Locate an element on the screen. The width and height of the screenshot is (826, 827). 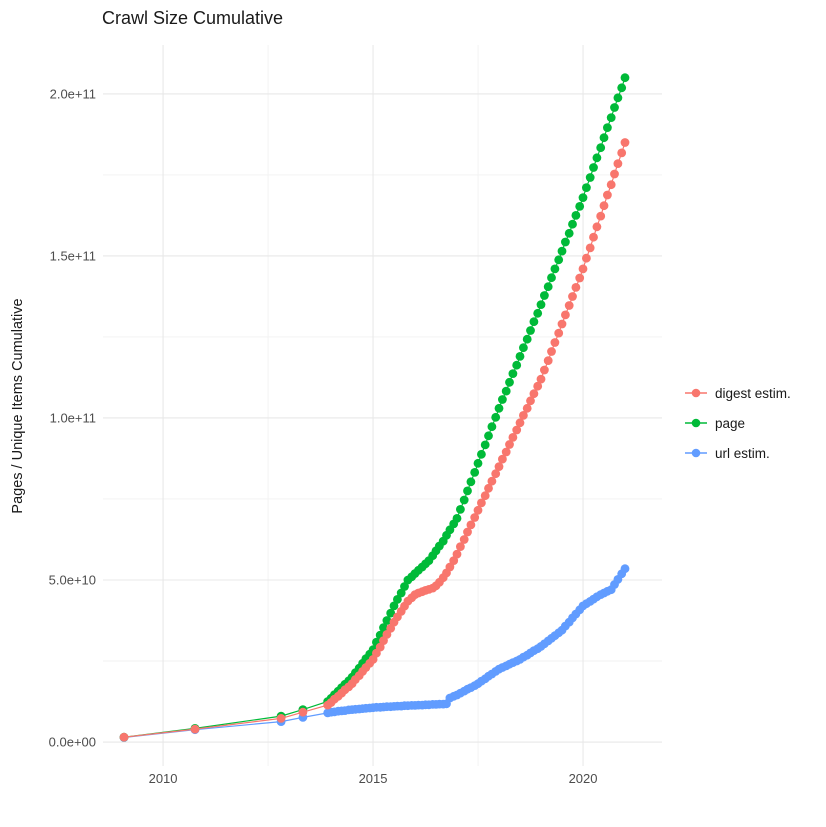
y-tick-label: 2.0e+11 is located at coordinates (73, 93).